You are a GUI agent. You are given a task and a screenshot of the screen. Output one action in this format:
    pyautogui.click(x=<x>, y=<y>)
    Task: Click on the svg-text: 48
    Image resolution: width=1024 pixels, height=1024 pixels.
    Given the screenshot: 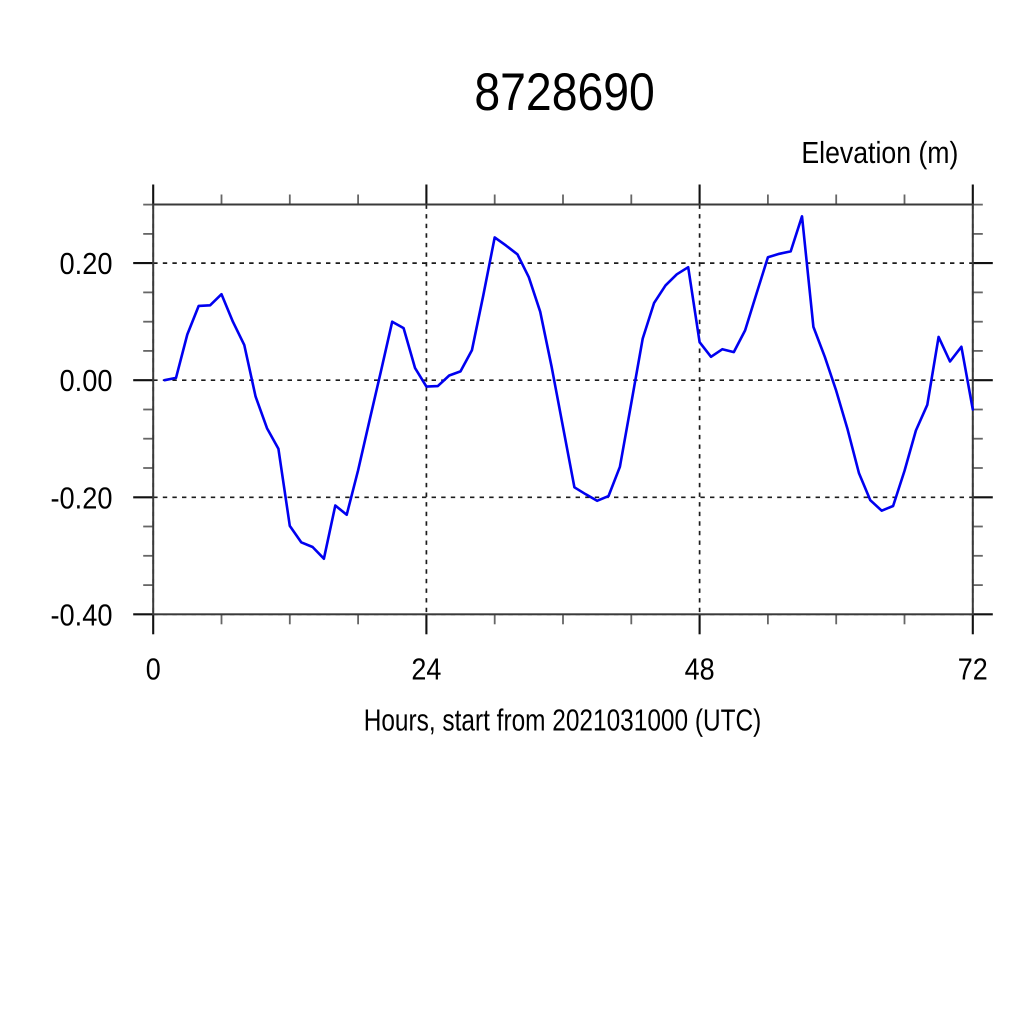 What is the action you would take?
    pyautogui.click(x=700, y=670)
    